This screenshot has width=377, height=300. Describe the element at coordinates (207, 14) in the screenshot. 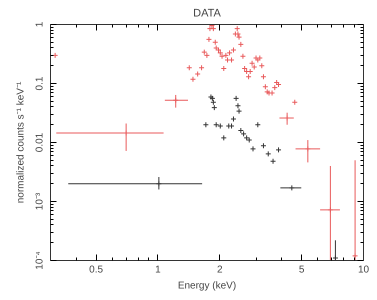

I see `chart-title: DATA` at that location.